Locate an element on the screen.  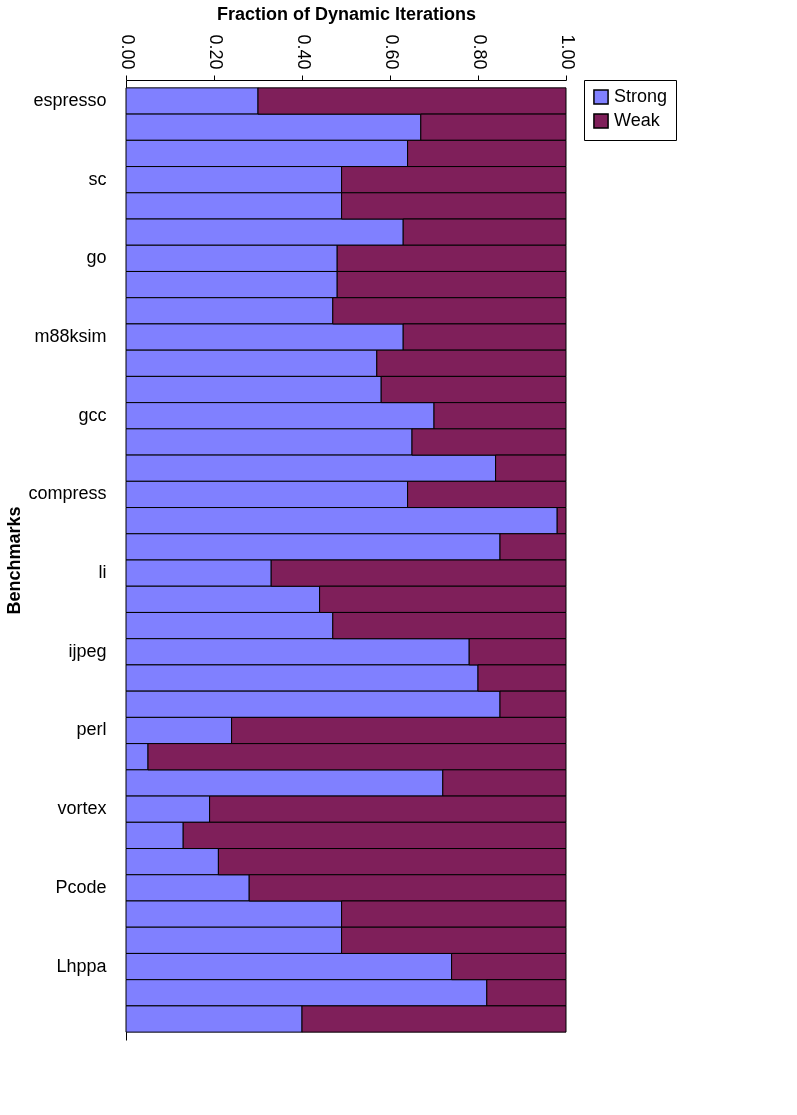
y-tick-label: gcc is located at coordinates (92, 414).